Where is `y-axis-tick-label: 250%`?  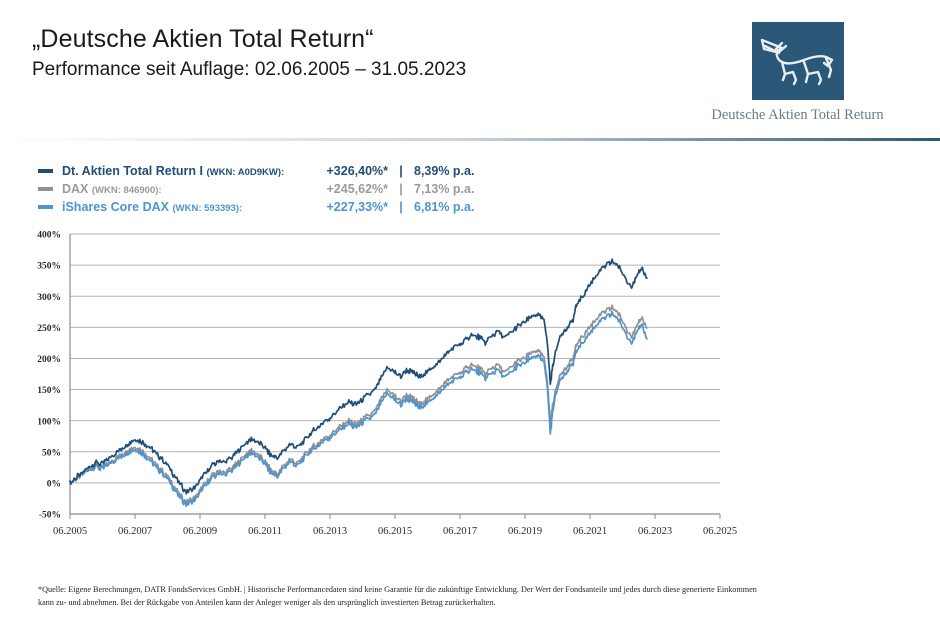
y-axis-tick-label: 250% is located at coordinates (49, 329).